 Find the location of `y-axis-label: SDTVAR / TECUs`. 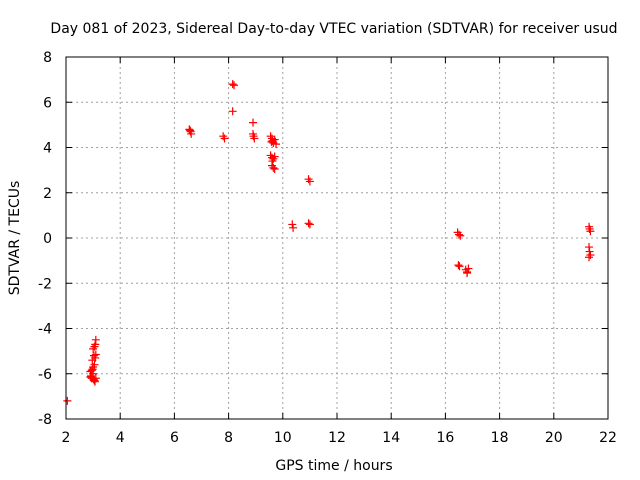

y-axis-label: SDTVAR / TECUs is located at coordinates (15, 238).